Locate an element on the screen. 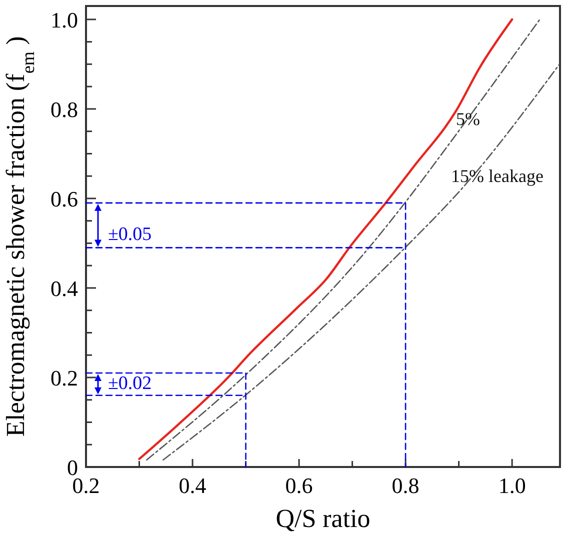  y-tick-label: 0.8 is located at coordinates (64, 109).